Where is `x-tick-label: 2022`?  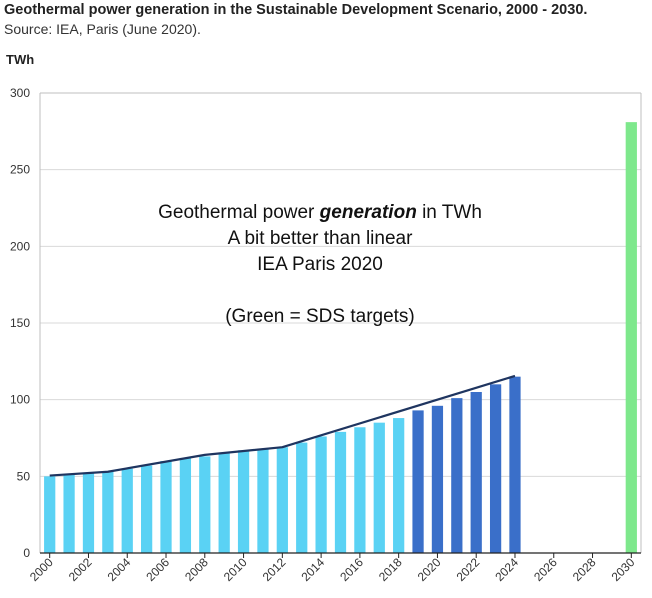
x-tick-label: 2022 is located at coordinates (468, 569).